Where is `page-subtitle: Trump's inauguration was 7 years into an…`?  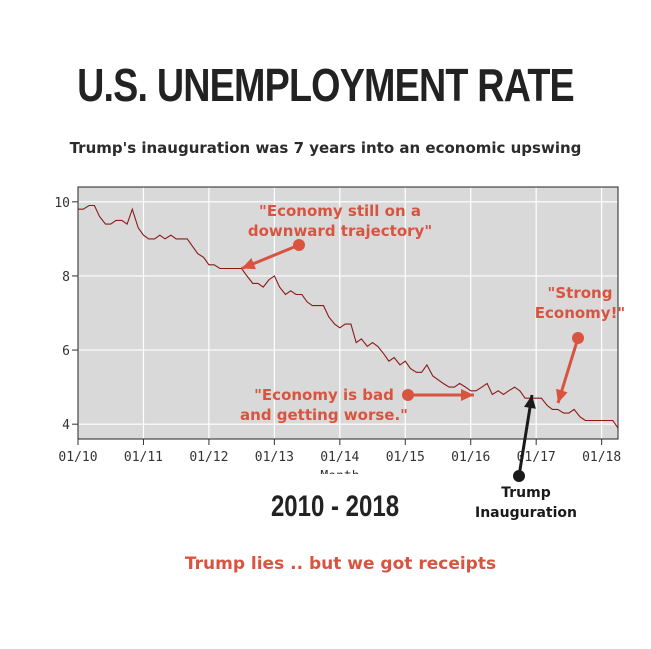
page-subtitle: Trump's inauguration was 7 years into an… is located at coordinates (325, 148).